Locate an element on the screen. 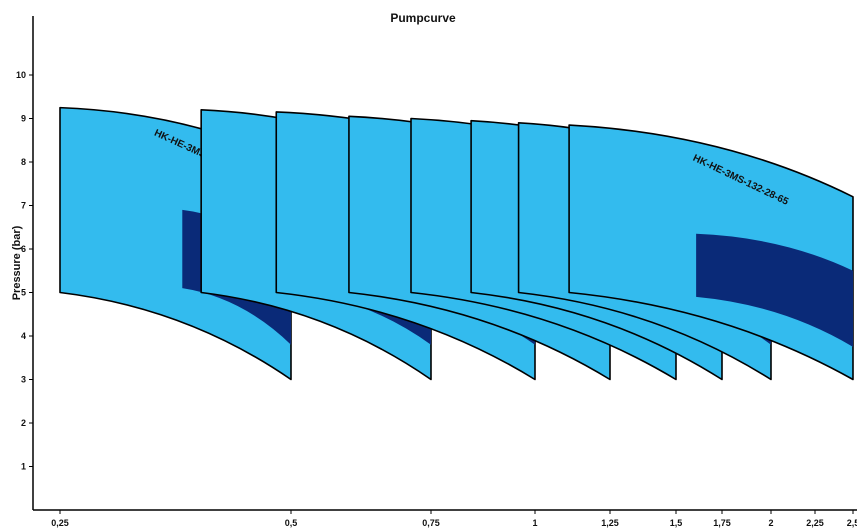 The width and height of the screenshot is (857, 531). x-tick-label: 2,5 is located at coordinates (852, 523).